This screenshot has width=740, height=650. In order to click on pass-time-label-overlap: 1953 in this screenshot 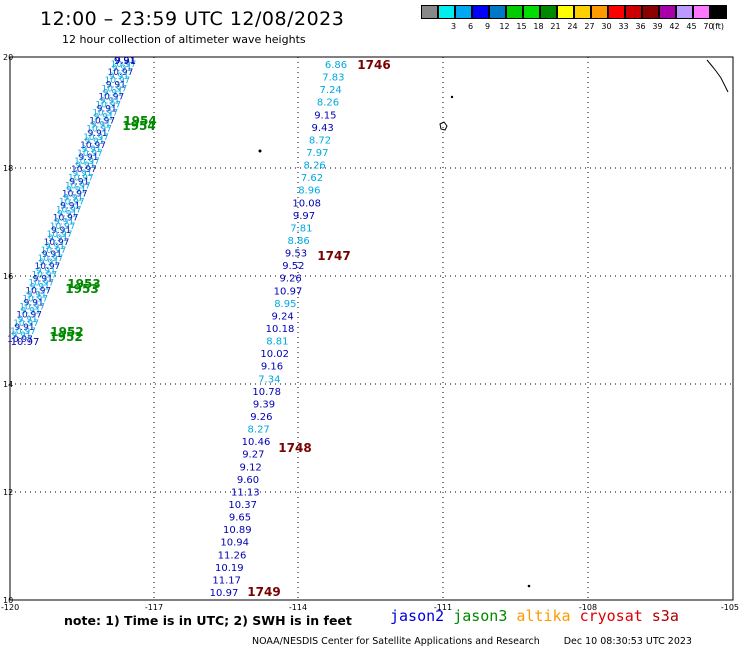, I will do `click(83, 284)`.